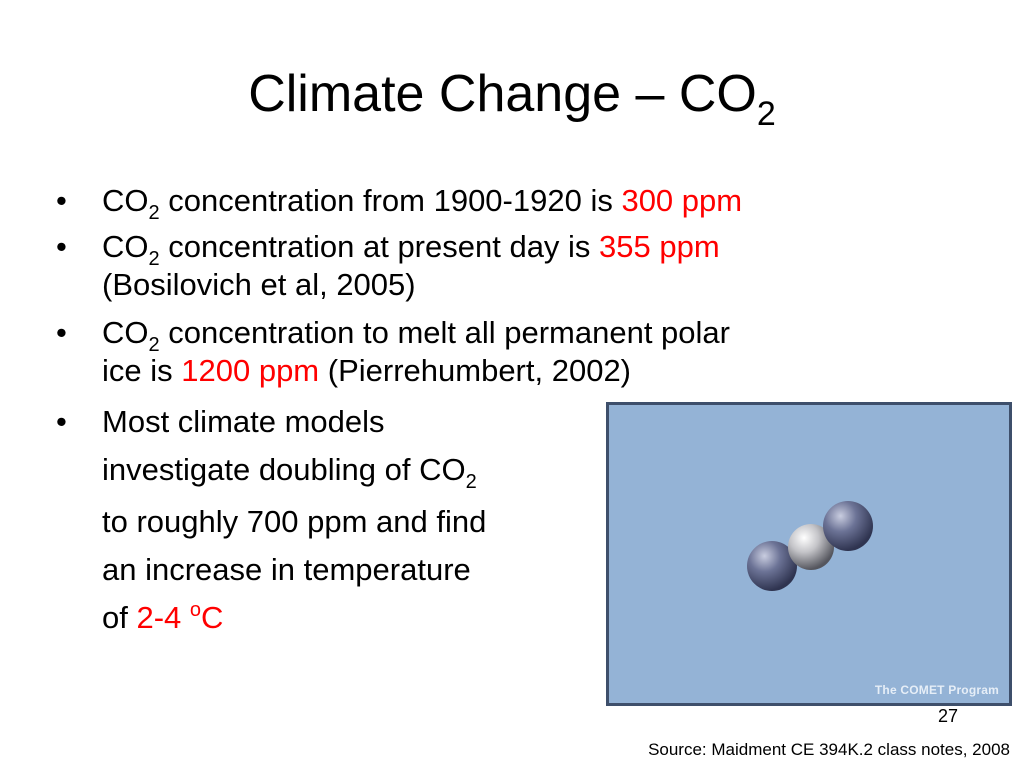 This screenshot has width=1024, height=768. What do you see at coordinates (379, 246) in the screenshot?
I see `bullet-text: concentration at present day is` at bounding box center [379, 246].